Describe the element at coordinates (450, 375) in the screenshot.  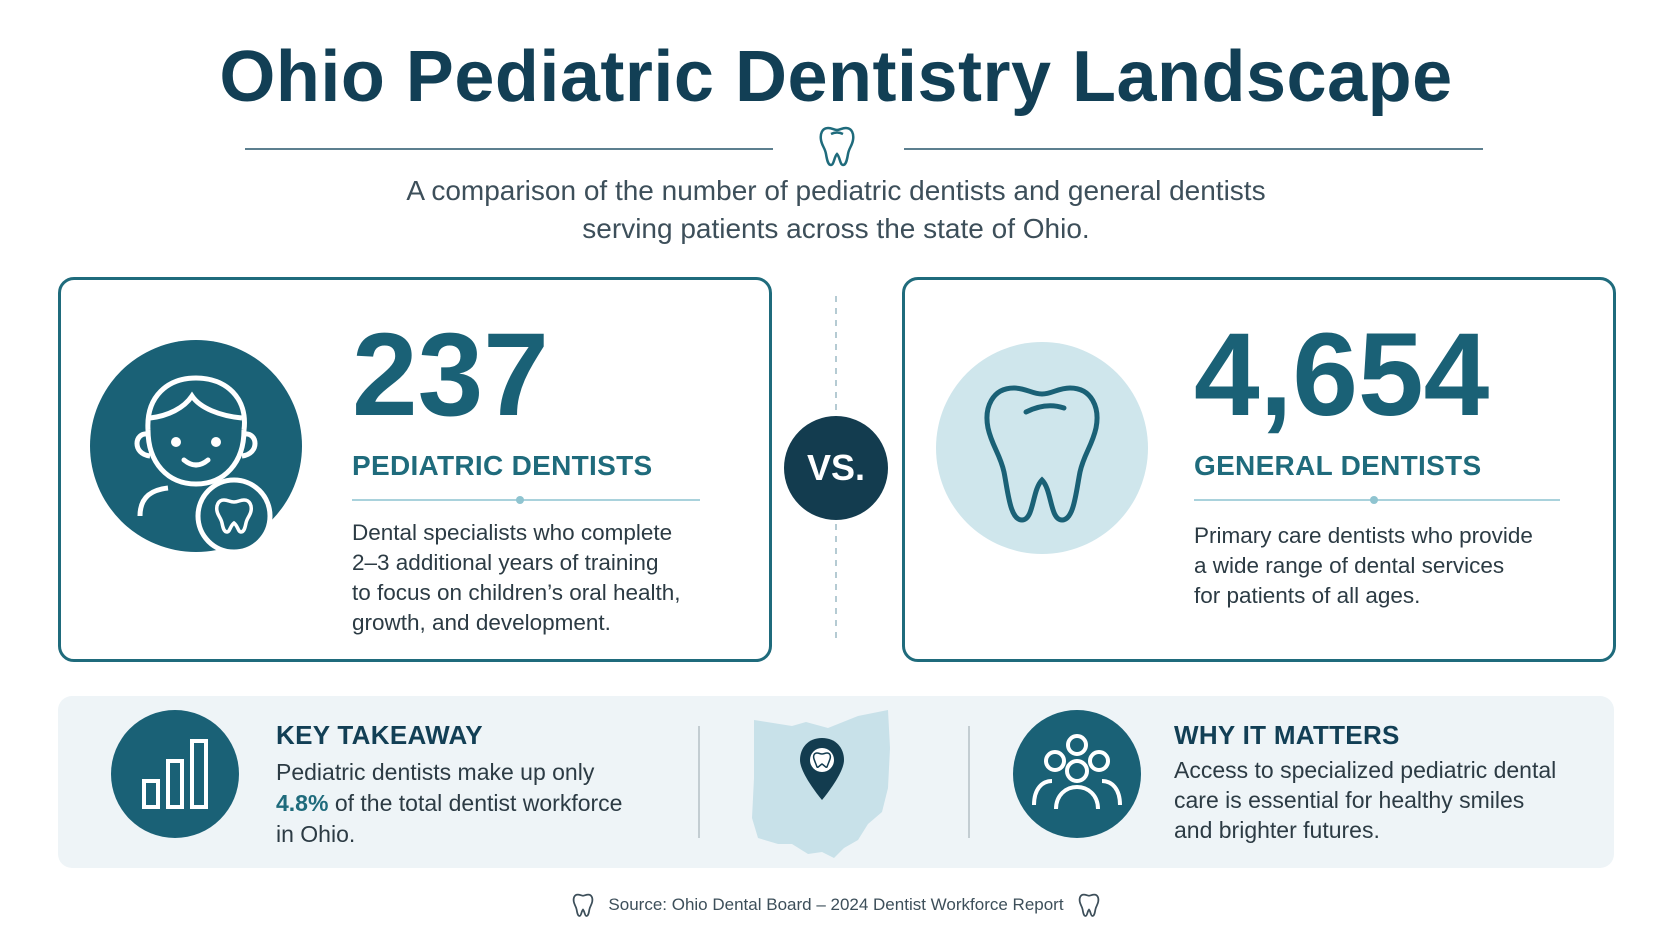
I see `pediatric-dentists-count: 237` at that location.